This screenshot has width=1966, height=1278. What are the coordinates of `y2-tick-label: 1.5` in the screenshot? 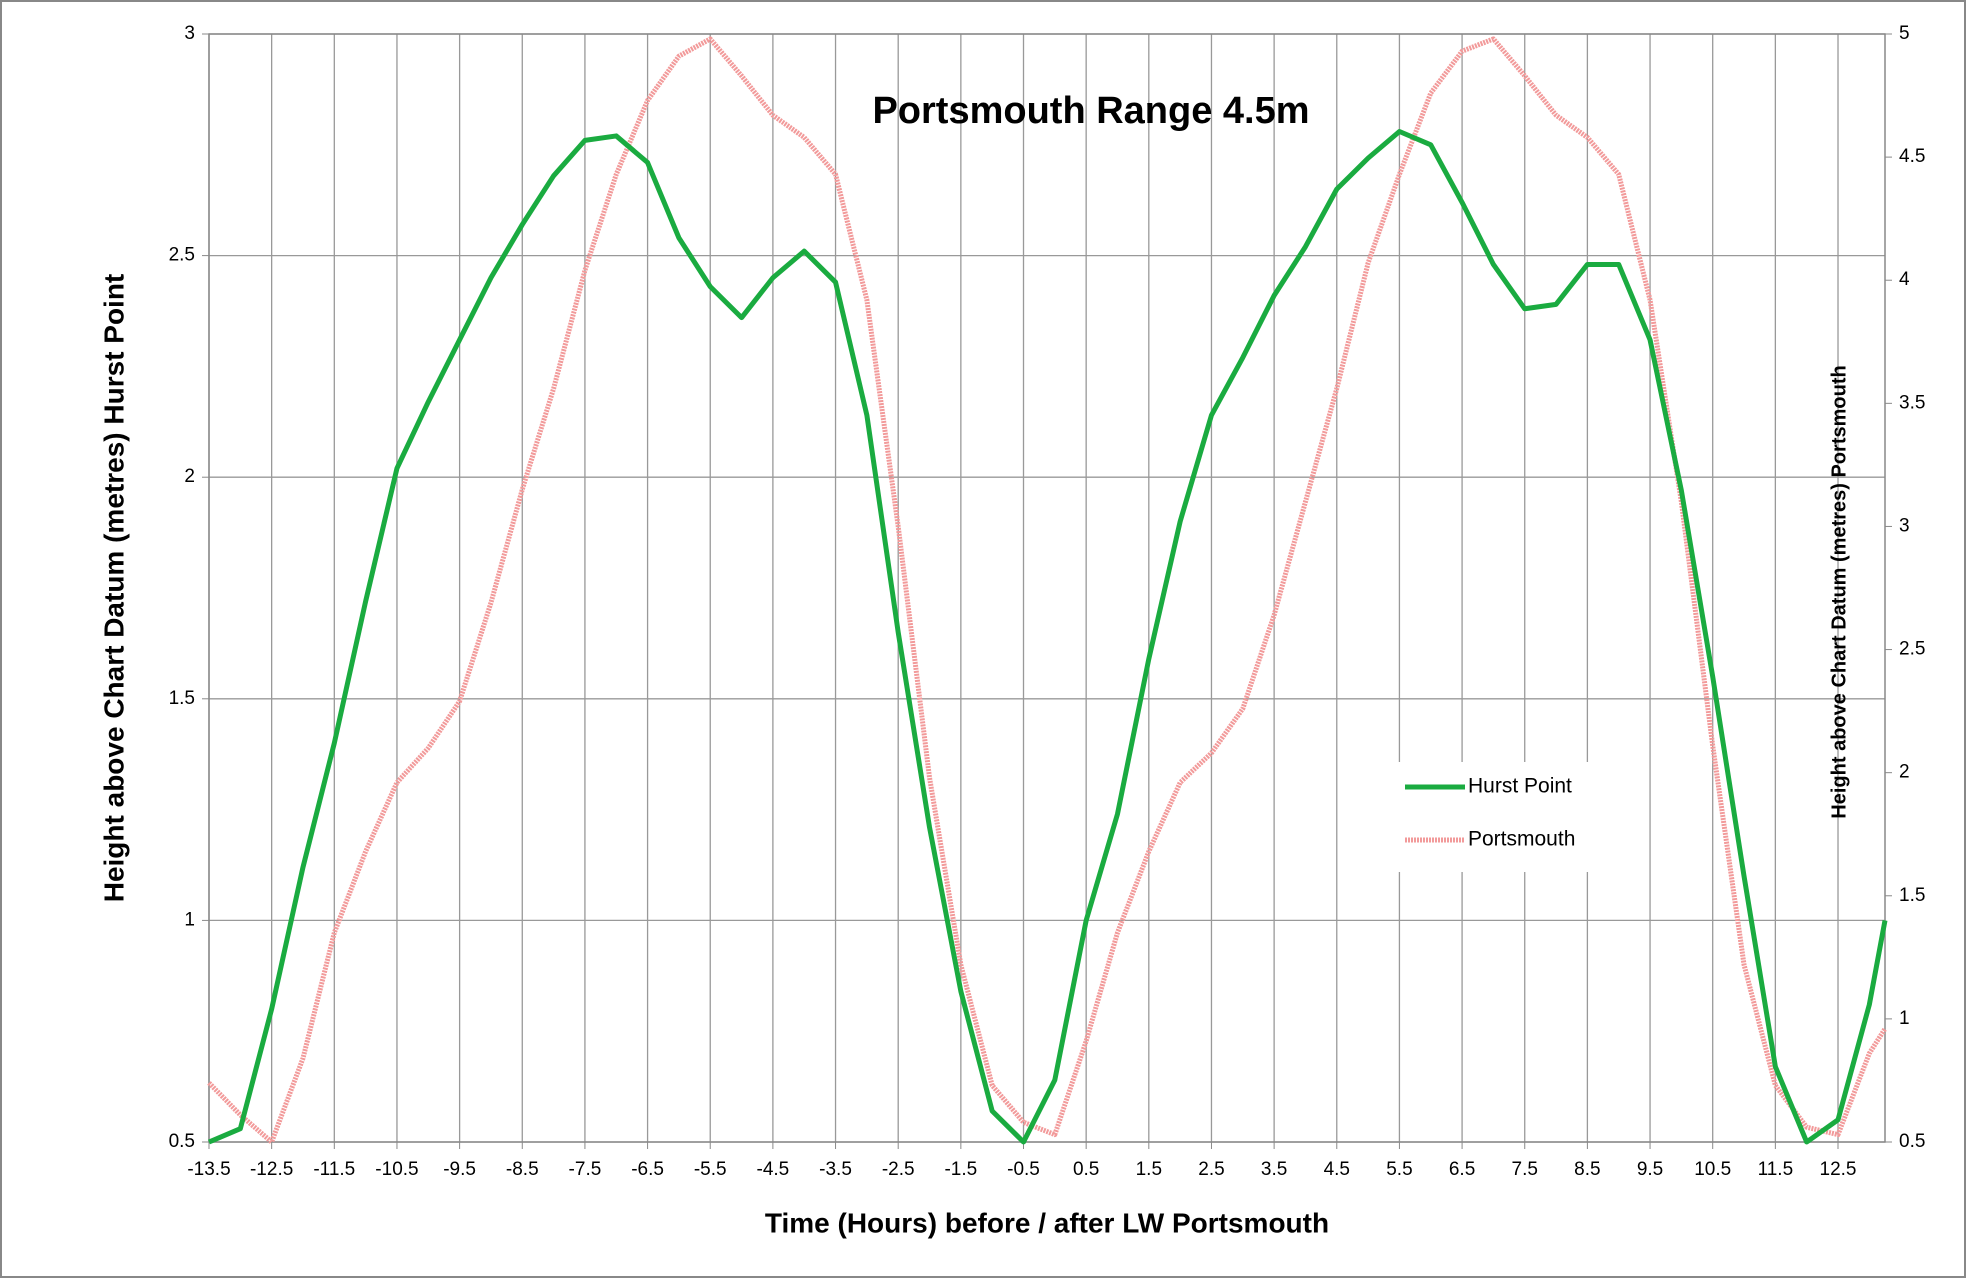 It's located at (1912, 895).